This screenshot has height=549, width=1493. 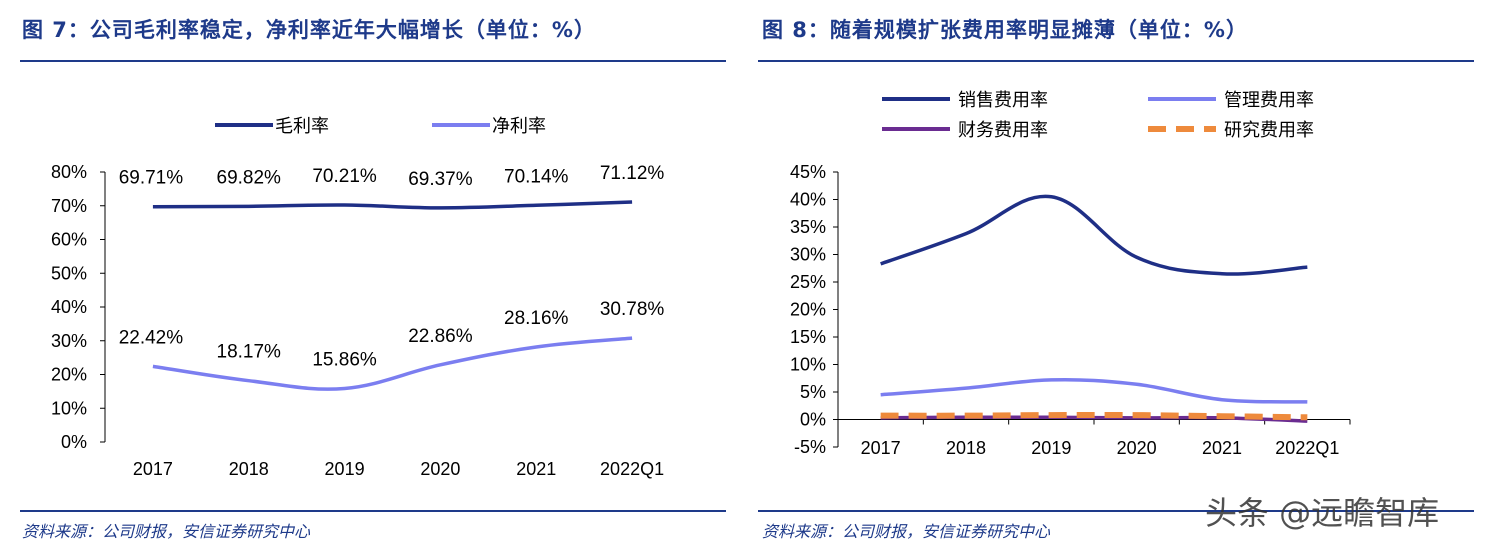 I want to click on right-x-tick-label: 2020, so click(x=1137, y=448).